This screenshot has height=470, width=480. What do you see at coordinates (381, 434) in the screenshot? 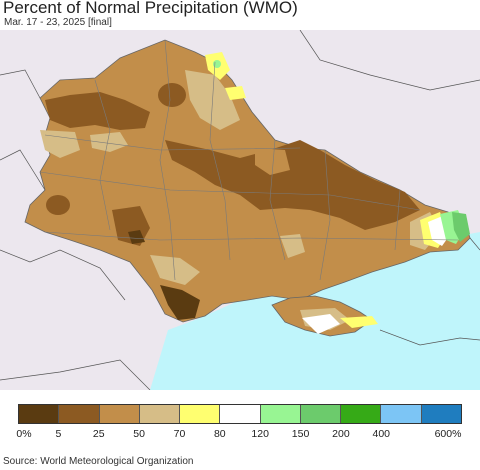
I see `legend-tick-label: 400` at bounding box center [381, 434].